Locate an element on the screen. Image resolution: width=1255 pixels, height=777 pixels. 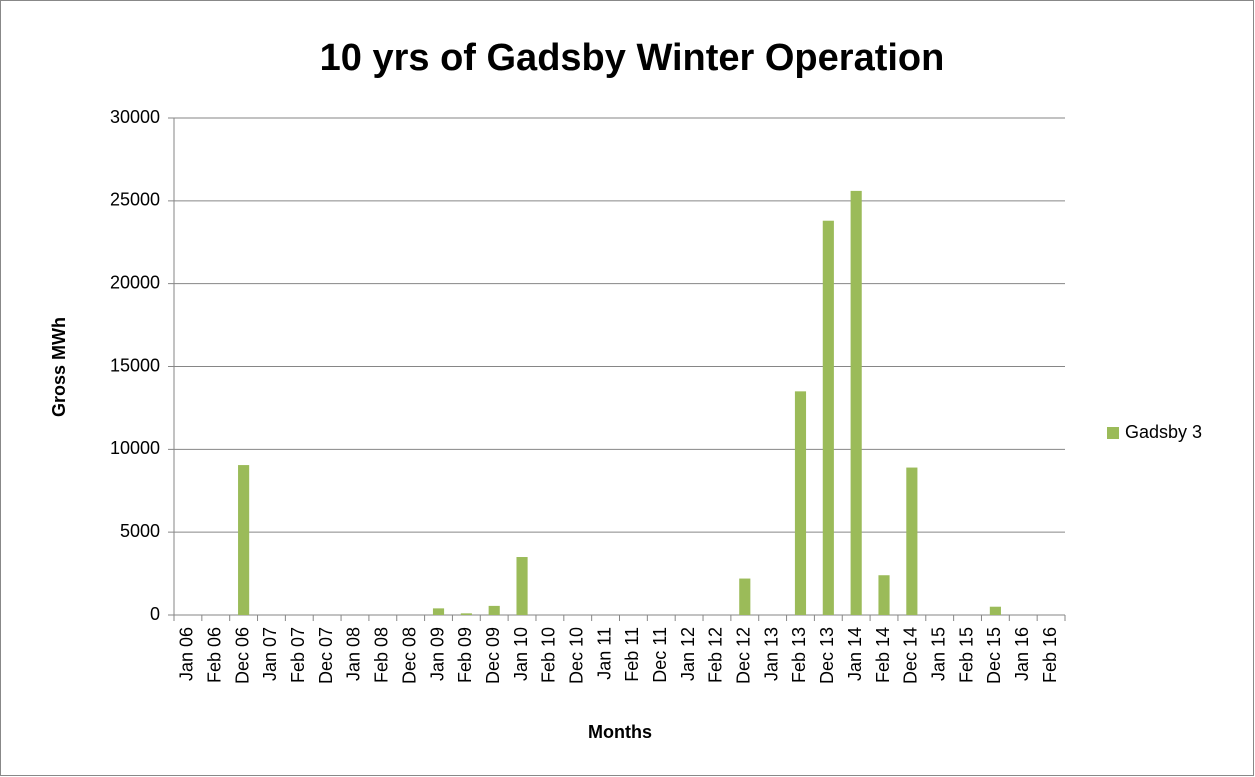
x-tick-label: Feb 14 is located at coordinates (883, 655).